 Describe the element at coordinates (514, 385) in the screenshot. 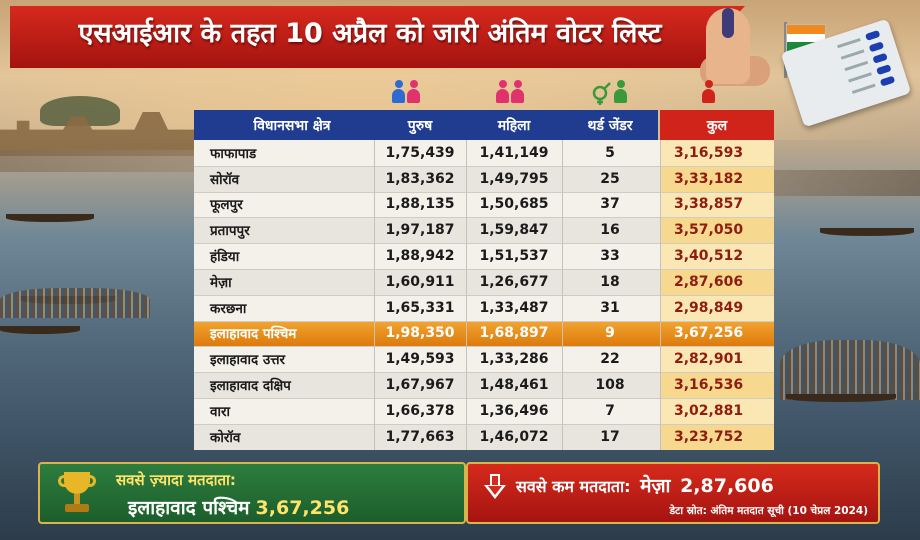

I see `cell-female: 1,48,461` at that location.